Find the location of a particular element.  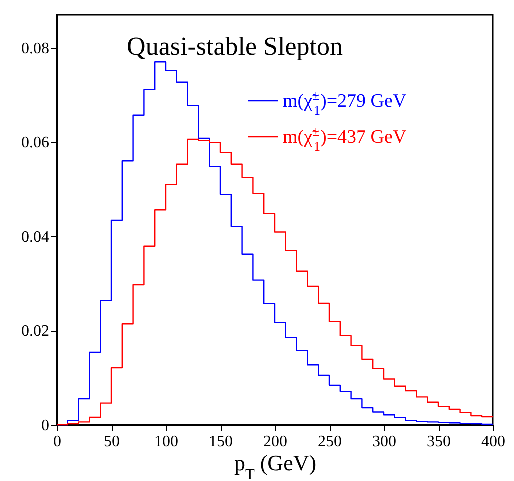

y-tick-label: 0.04 is located at coordinates (36, 237).